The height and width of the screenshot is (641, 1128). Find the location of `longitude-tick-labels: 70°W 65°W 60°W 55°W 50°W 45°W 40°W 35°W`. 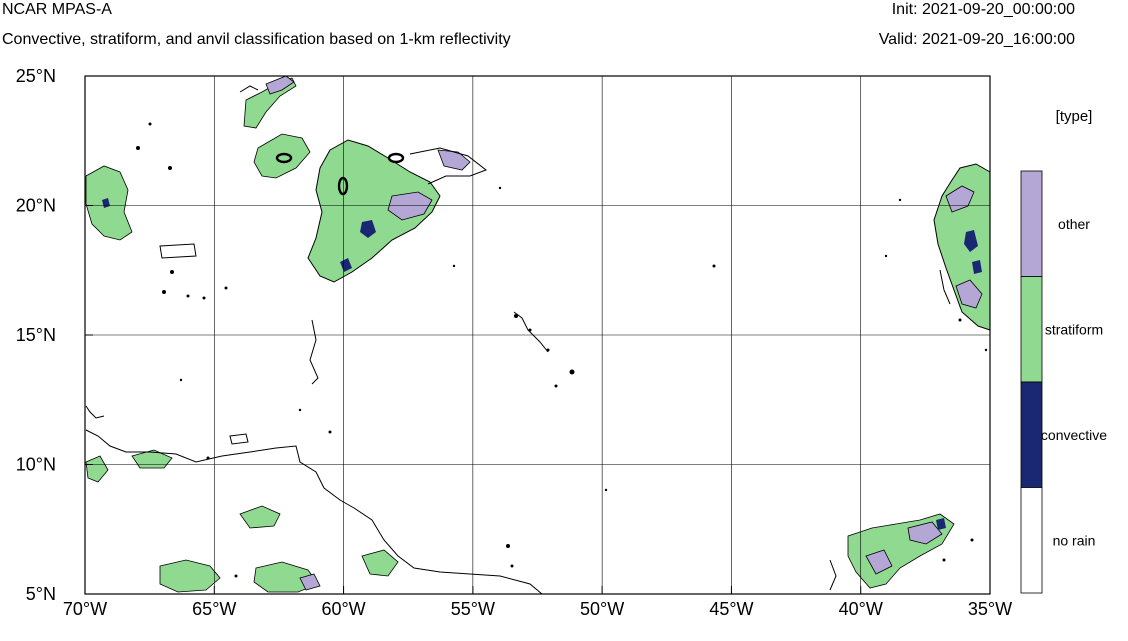

longitude-tick-labels: 70°W 65°W 60°W 55°W 50°W 45°W 40°W 35°W is located at coordinates (537, 609).